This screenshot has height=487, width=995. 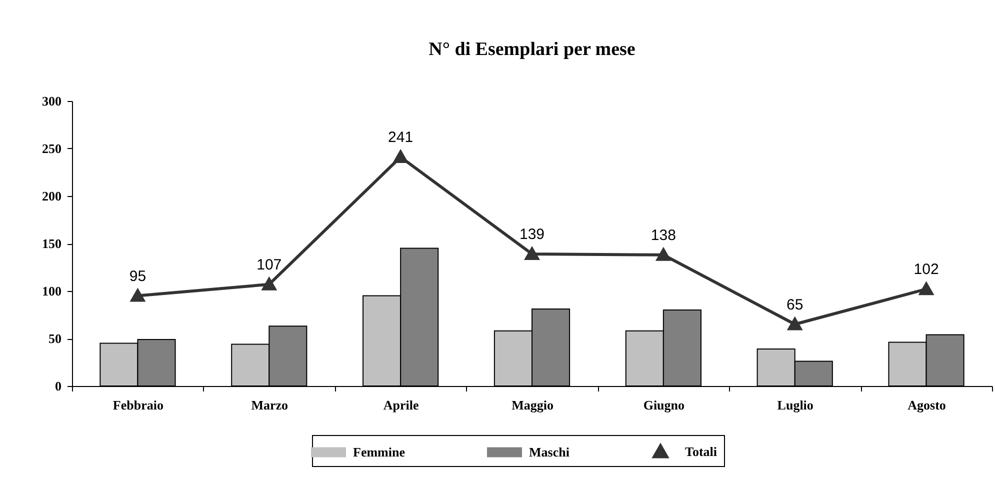 I want to click on data-label: 102, so click(x=926, y=269).